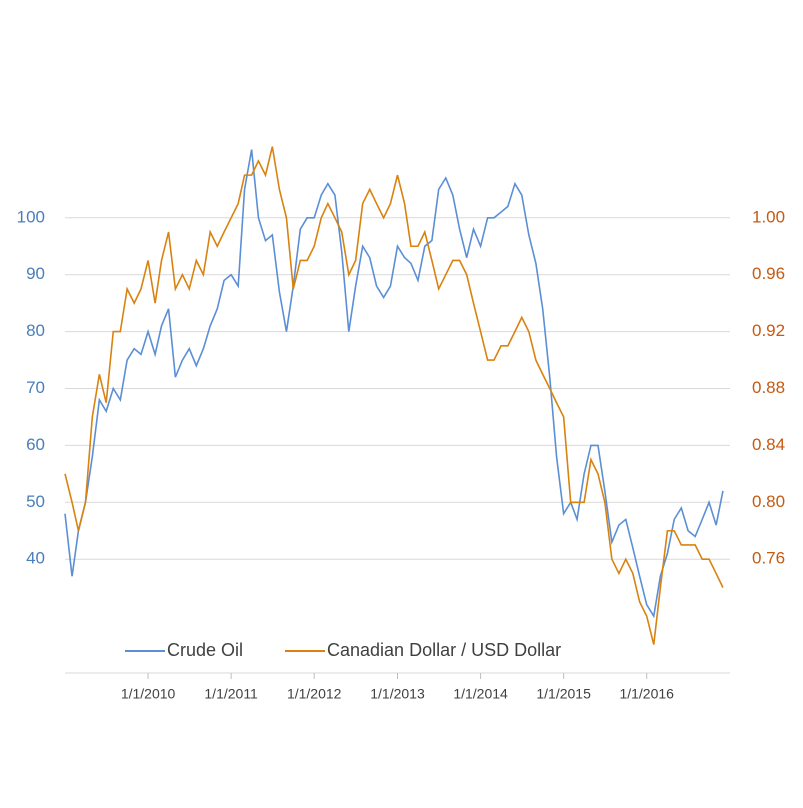 The height and width of the screenshot is (808, 803). What do you see at coordinates (148, 694) in the screenshot?
I see `x-tick-label: 1/1/2010` at bounding box center [148, 694].